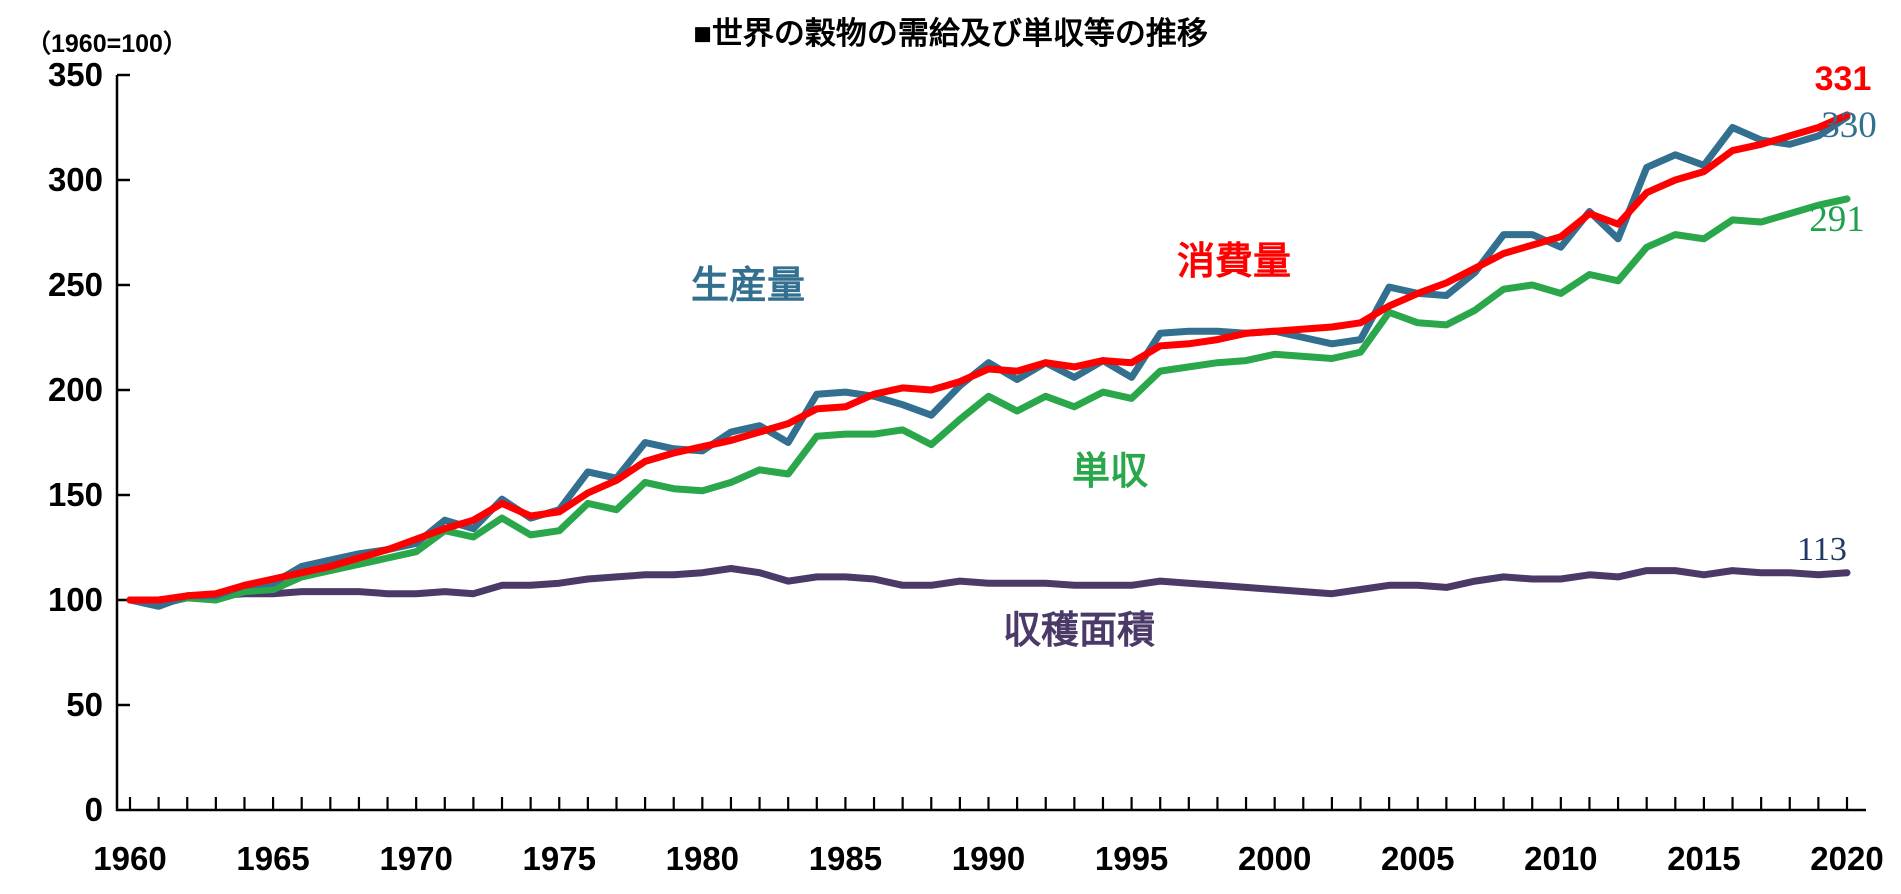  Describe the element at coordinates (845, 858) in the screenshot. I see `x-tick-label: 1985` at that location.